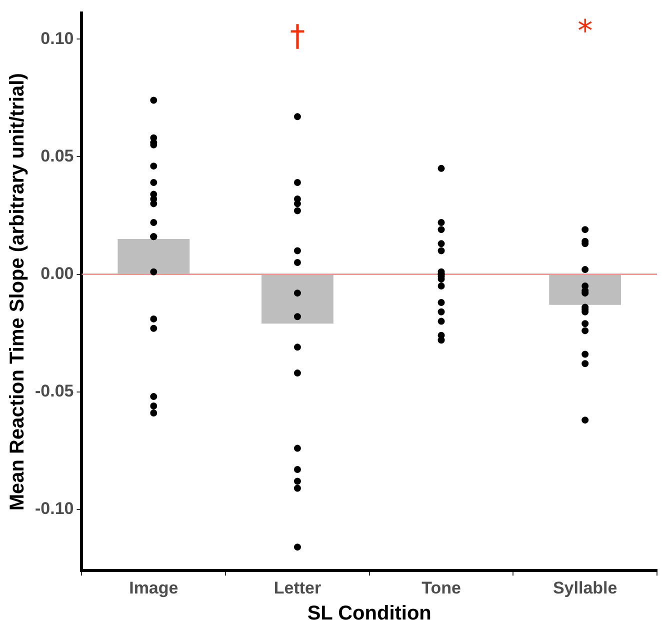 The image size is (662, 628). I want to click on annotation: †, so click(297, 36).